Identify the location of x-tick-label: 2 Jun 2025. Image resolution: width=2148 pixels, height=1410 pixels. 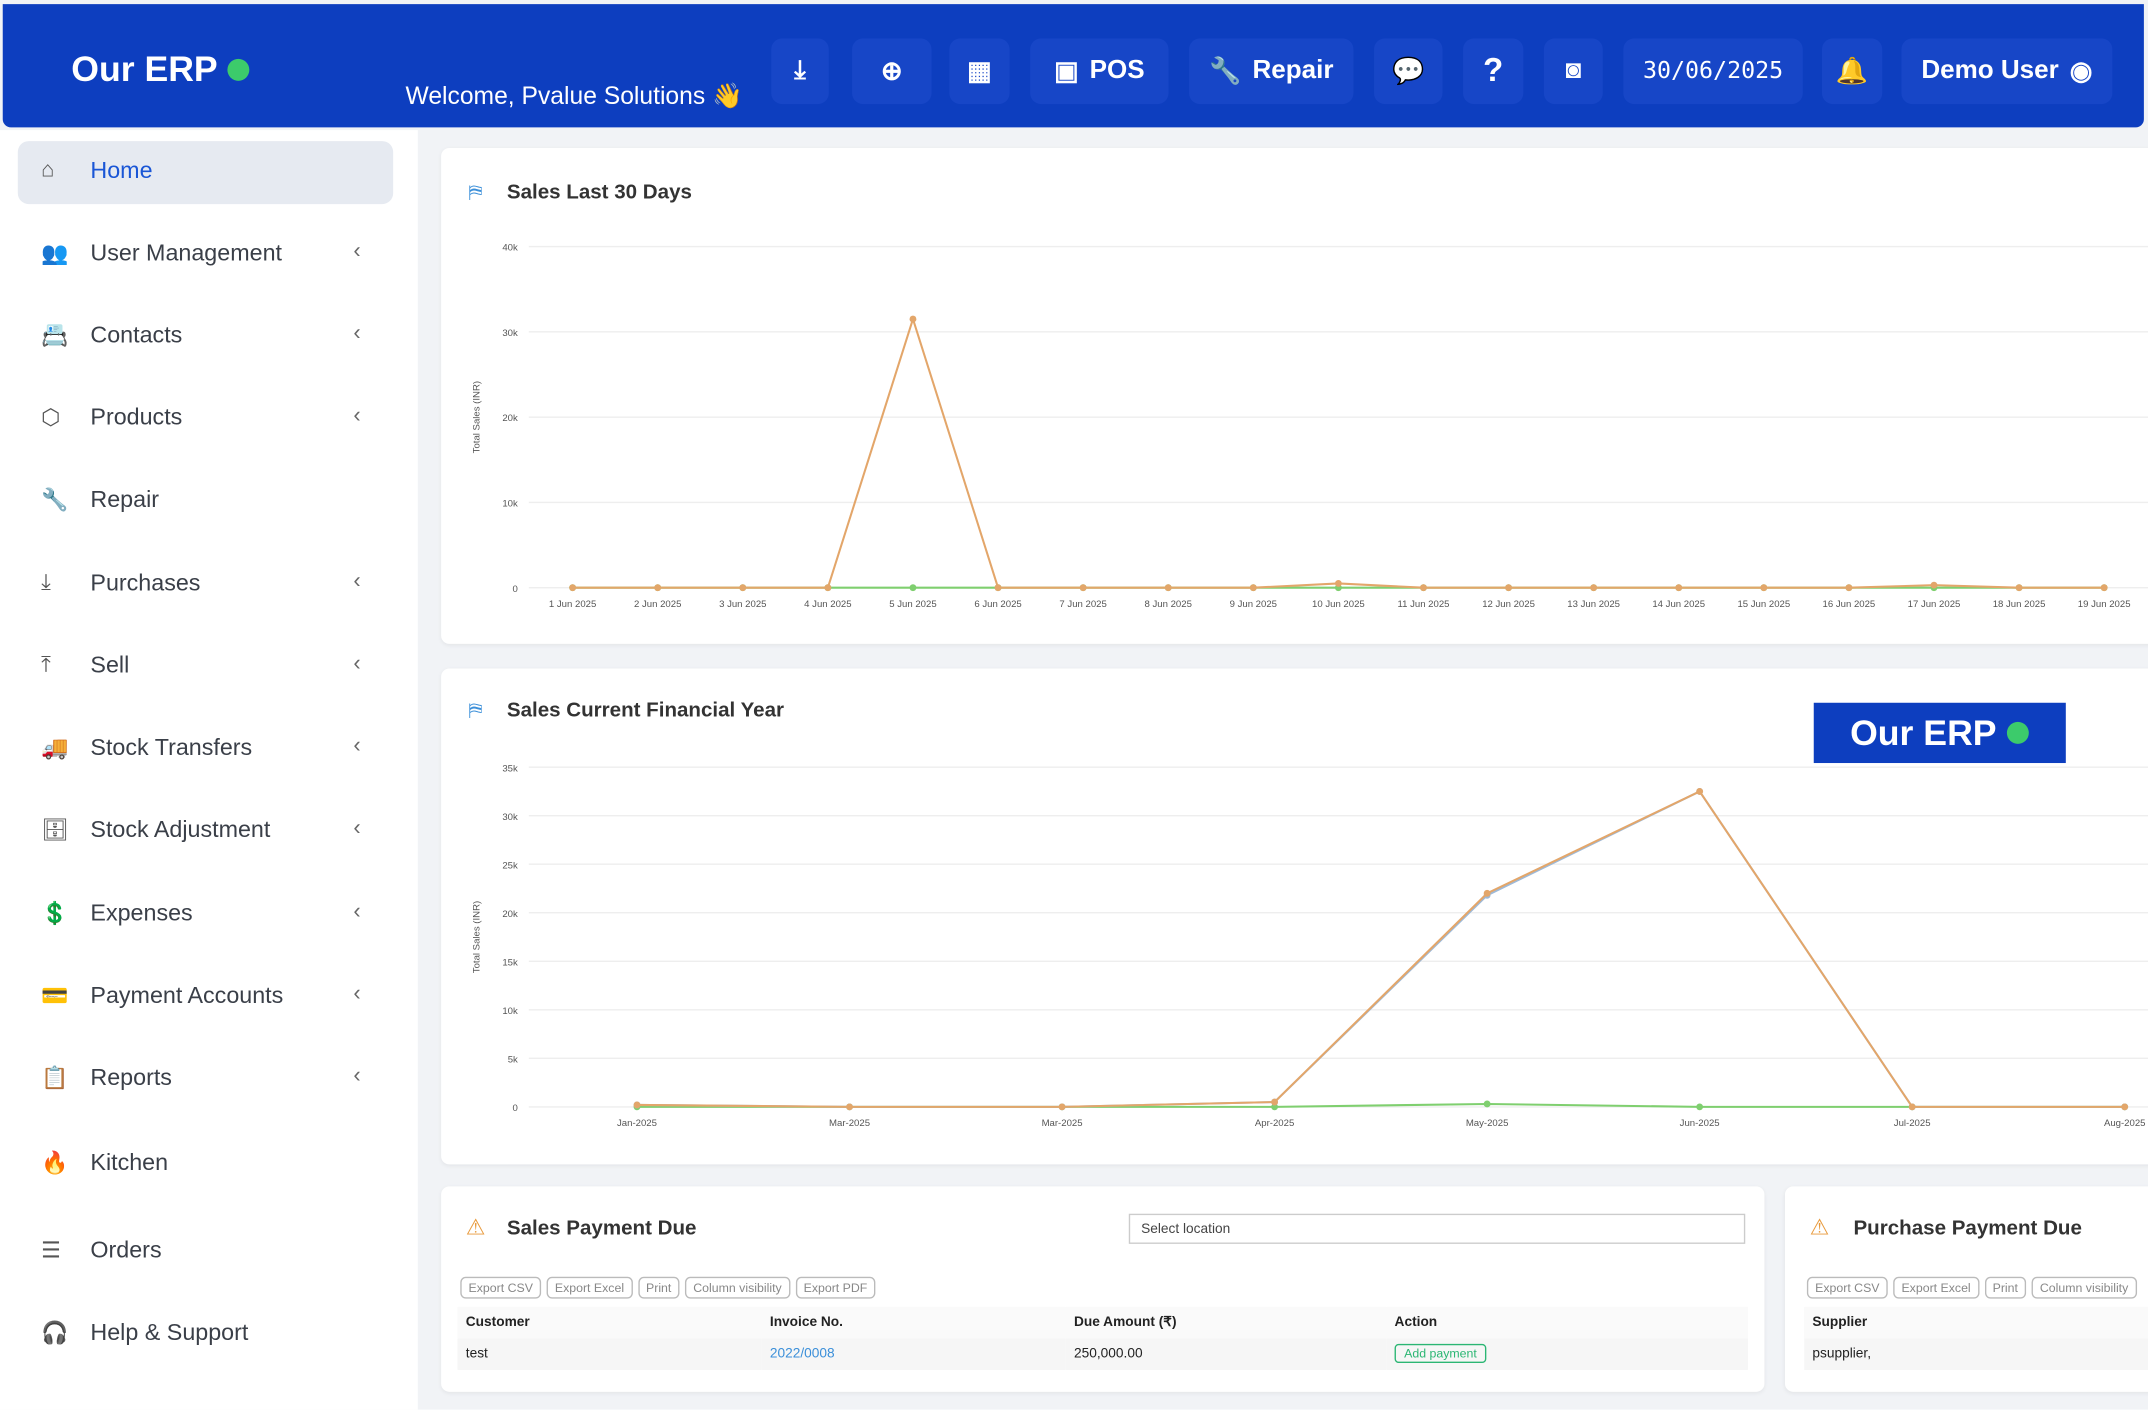
(657, 604).